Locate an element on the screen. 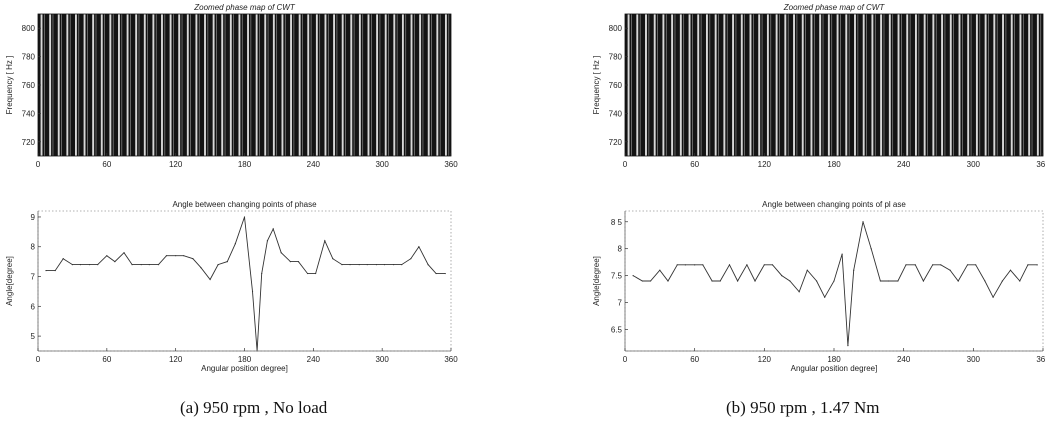 The height and width of the screenshot is (430, 1045). y-tick-label: 780 is located at coordinates (616, 57).